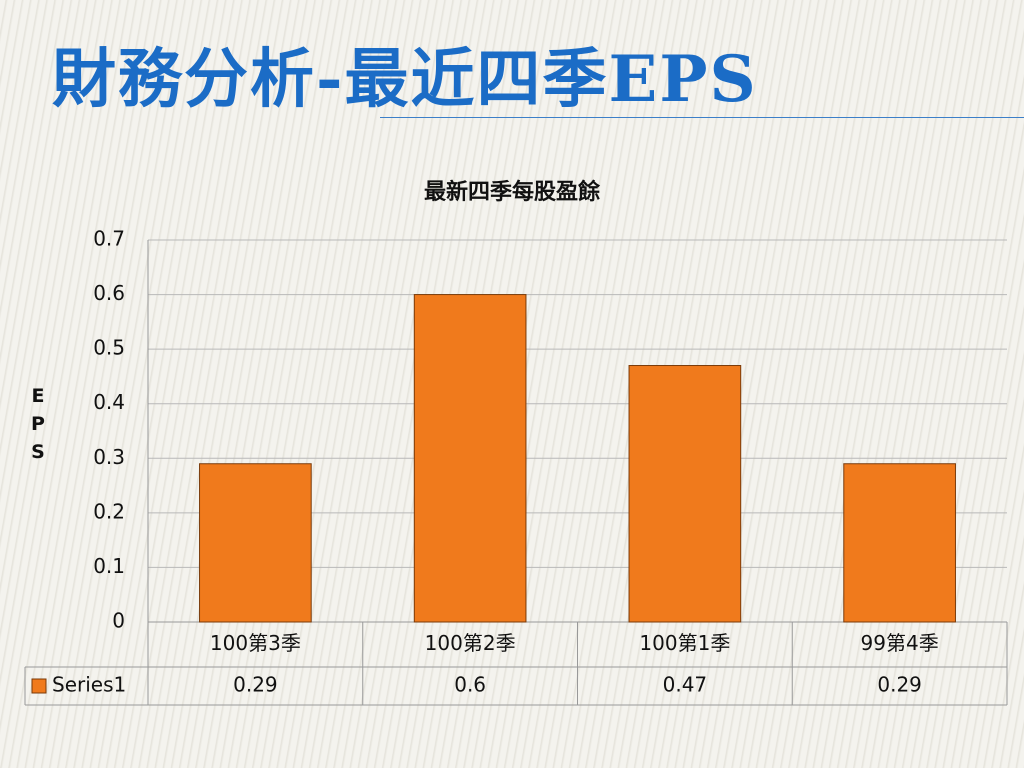  I want to click on data-label: 0.6, so click(470, 685).